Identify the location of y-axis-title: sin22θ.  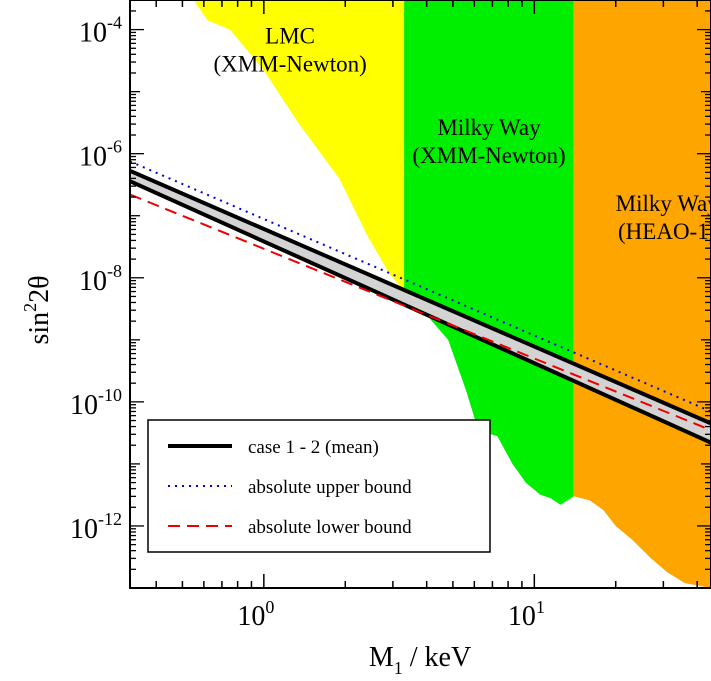
(37, 309).